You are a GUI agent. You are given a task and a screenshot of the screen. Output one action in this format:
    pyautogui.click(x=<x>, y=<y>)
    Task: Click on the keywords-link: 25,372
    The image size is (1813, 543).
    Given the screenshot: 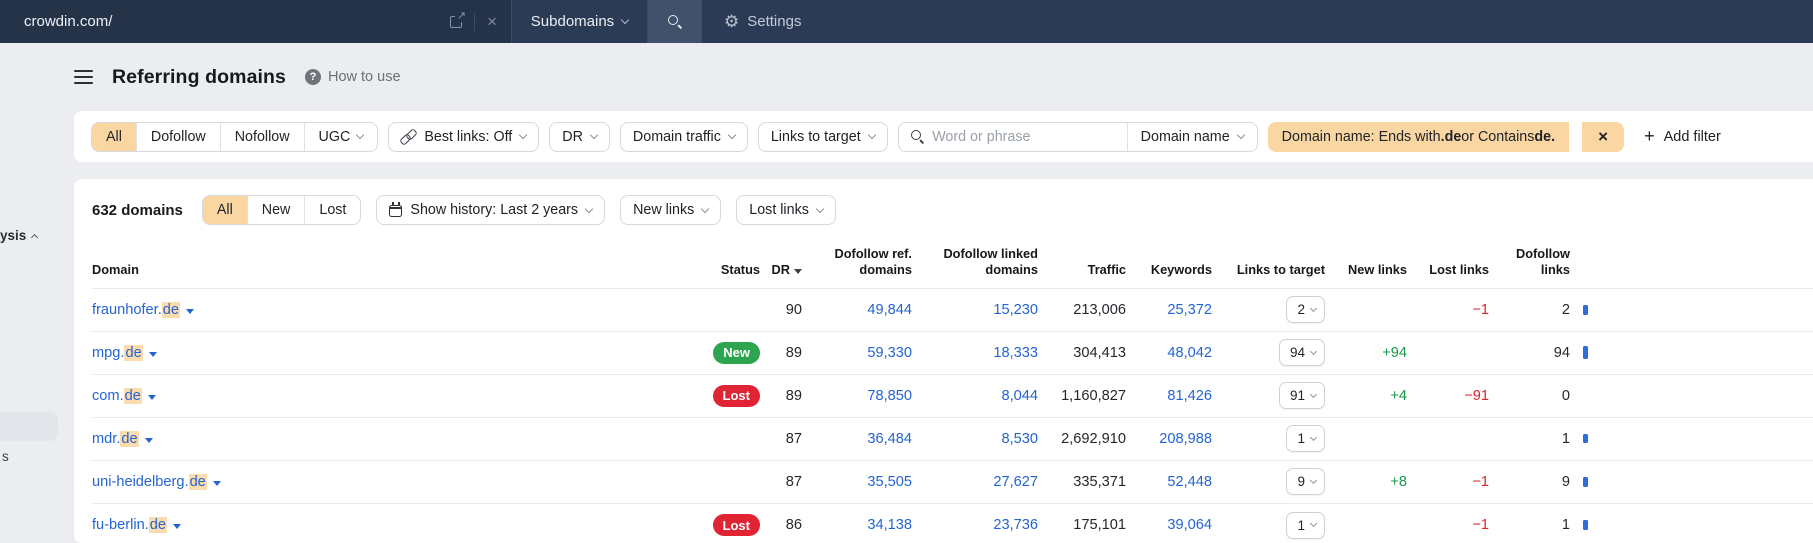 What is the action you would take?
    pyautogui.click(x=1189, y=309)
    